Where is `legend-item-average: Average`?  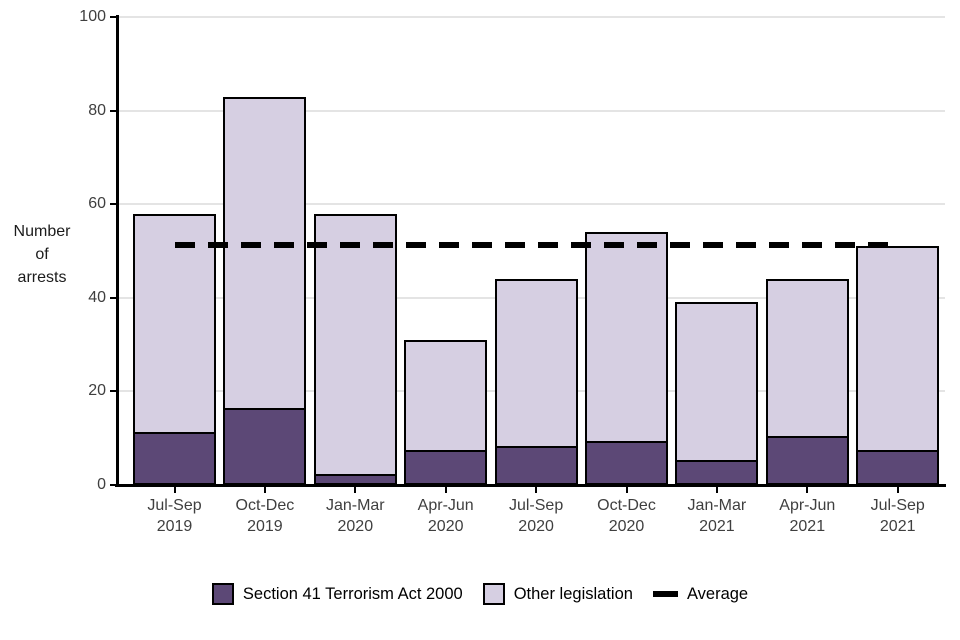
legend-item-average: Average is located at coordinates (700, 594).